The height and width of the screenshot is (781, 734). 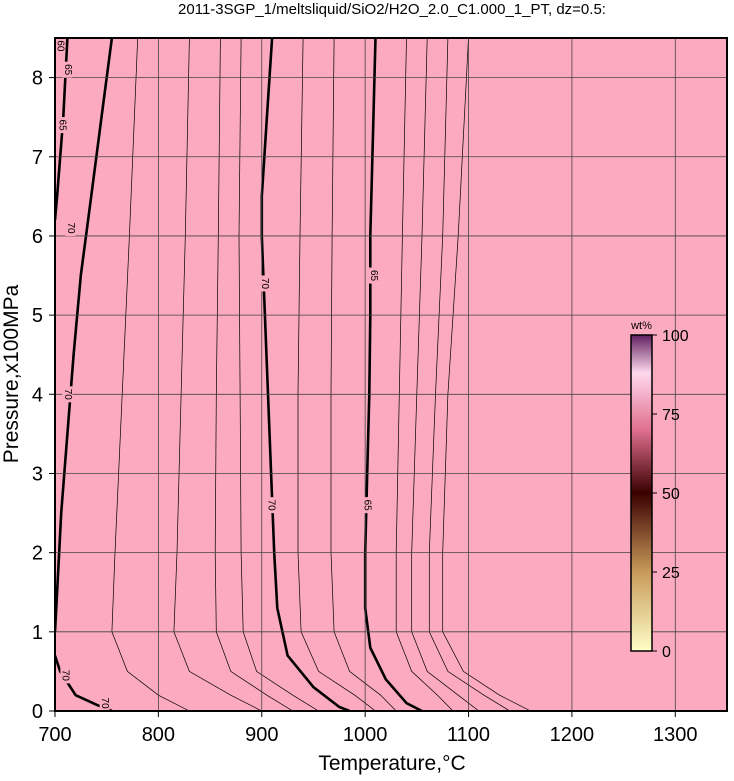 What do you see at coordinates (468, 735) in the screenshot?
I see `x-tick-label: 1100` at bounding box center [468, 735].